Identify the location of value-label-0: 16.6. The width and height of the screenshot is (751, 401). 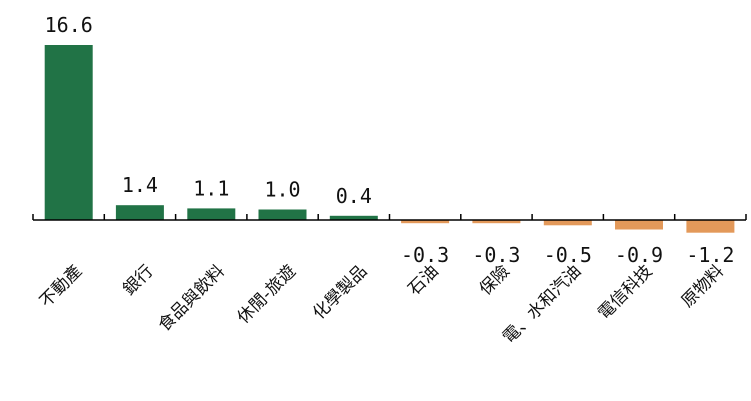
(69, 25).